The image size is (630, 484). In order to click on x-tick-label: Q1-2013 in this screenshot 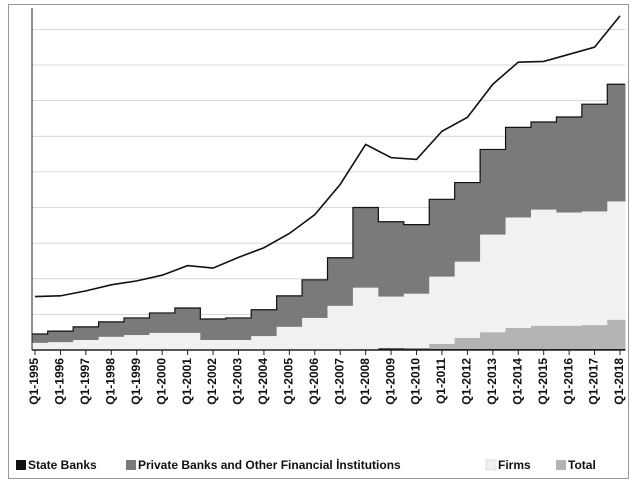, I will do `click(492, 381)`.